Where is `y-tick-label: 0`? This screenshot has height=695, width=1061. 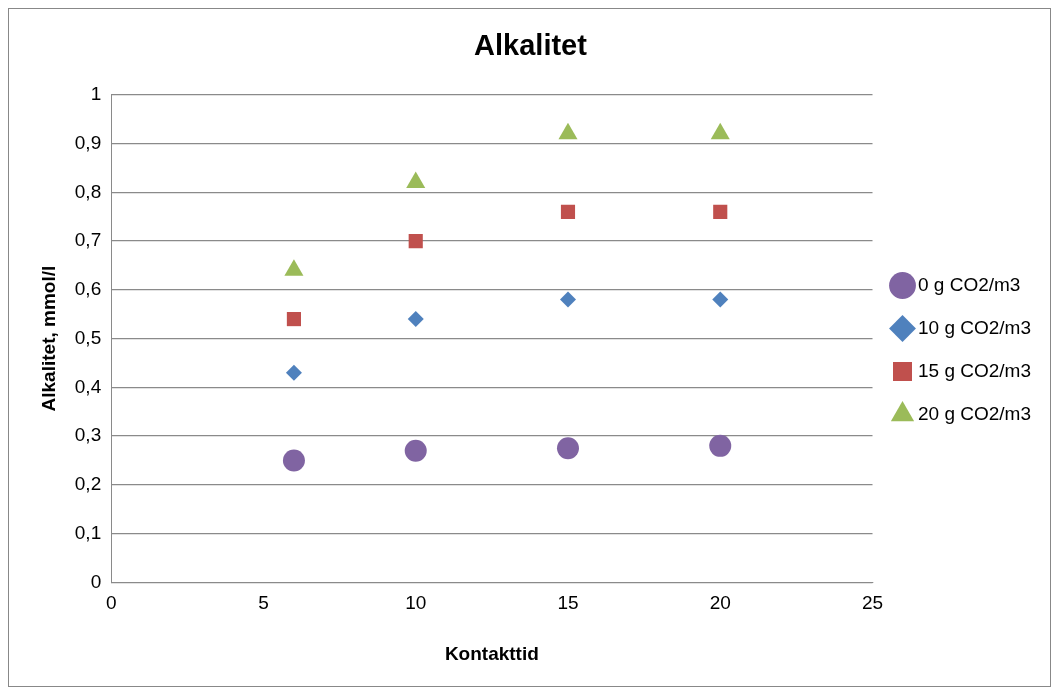 y-tick-label: 0 is located at coordinates (96, 581).